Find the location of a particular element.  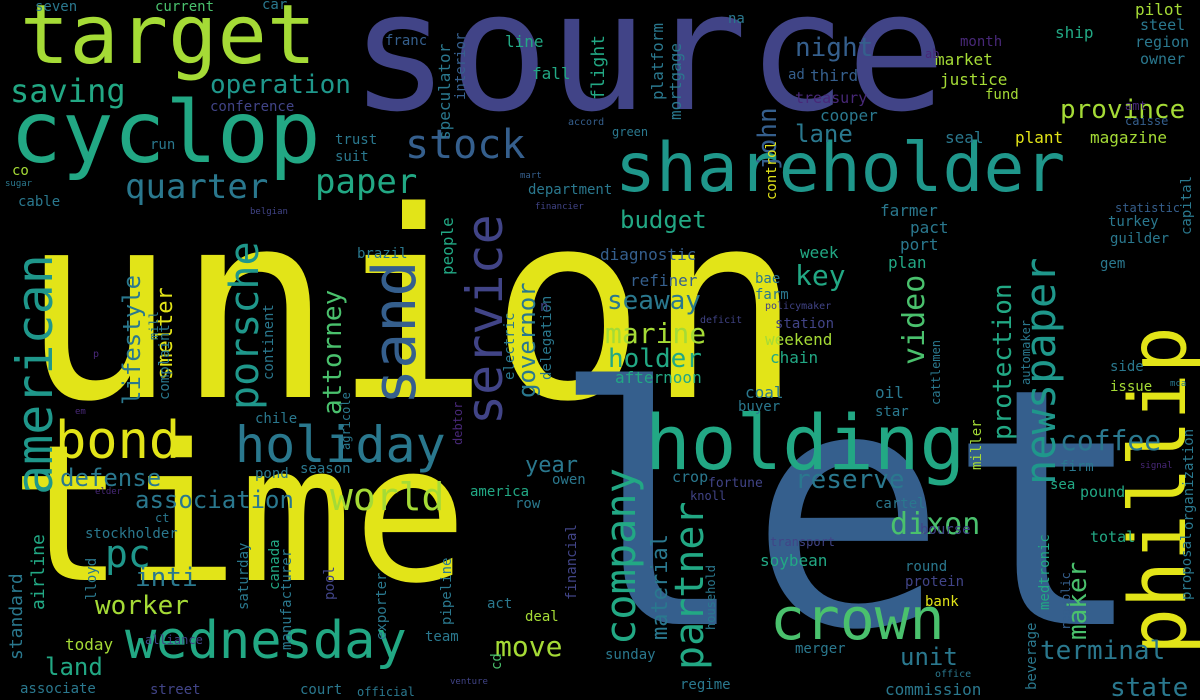

word-signal: signal is located at coordinates (1156, 466).